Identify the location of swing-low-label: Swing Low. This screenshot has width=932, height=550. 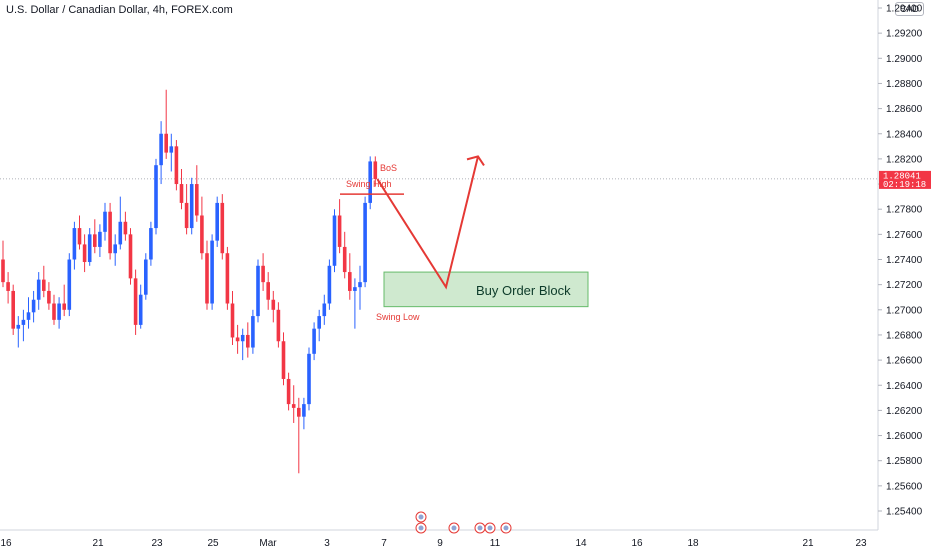
(398, 317).